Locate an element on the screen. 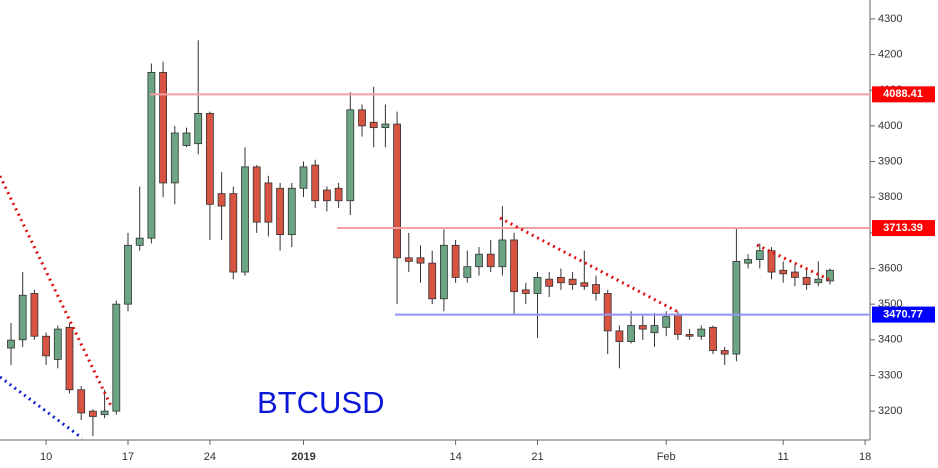  y-tick-label: 3800 is located at coordinates (890, 197).